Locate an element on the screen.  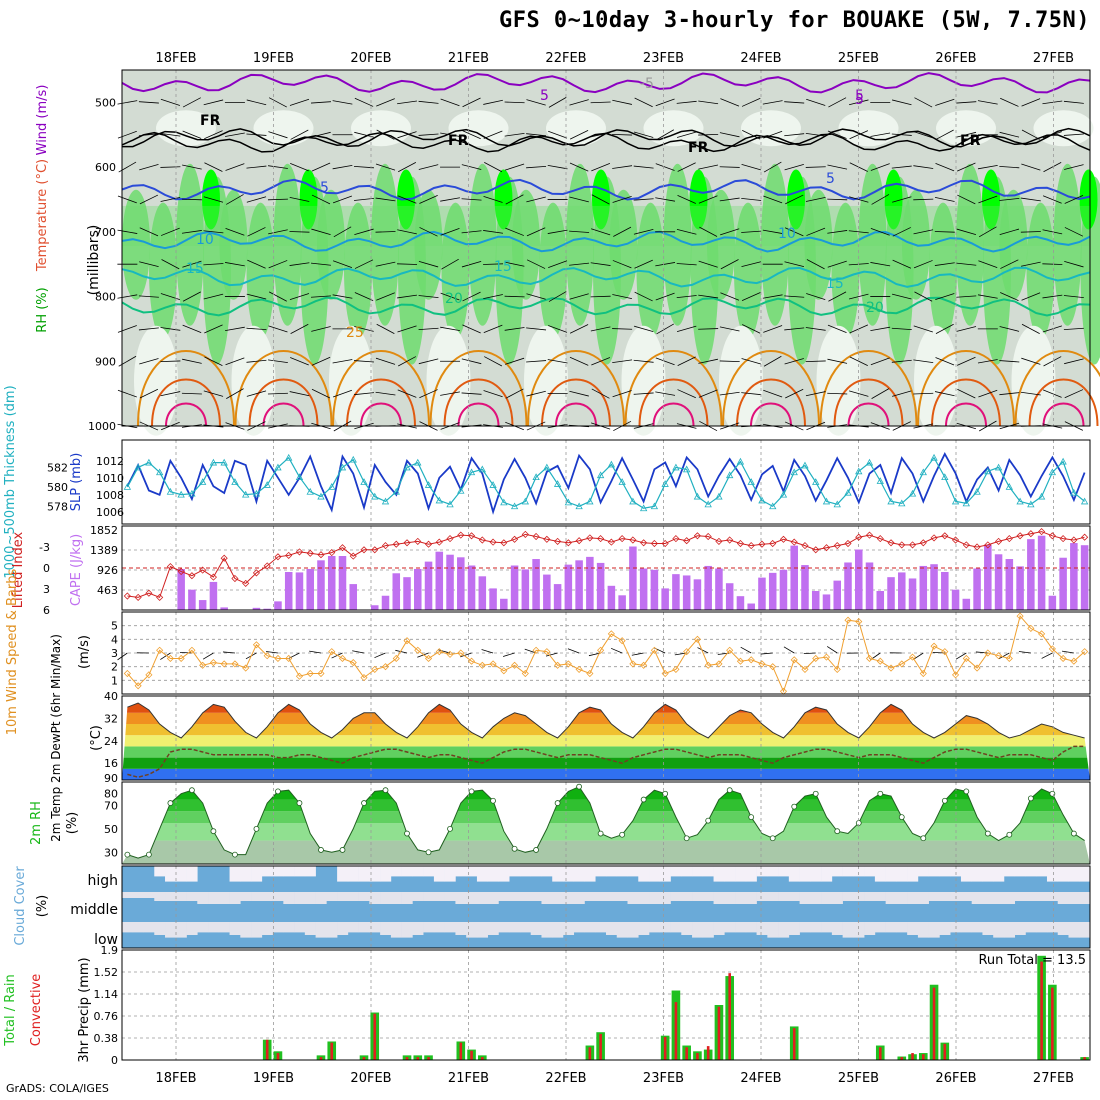
contour-label: -5 is located at coordinates (647, 84).